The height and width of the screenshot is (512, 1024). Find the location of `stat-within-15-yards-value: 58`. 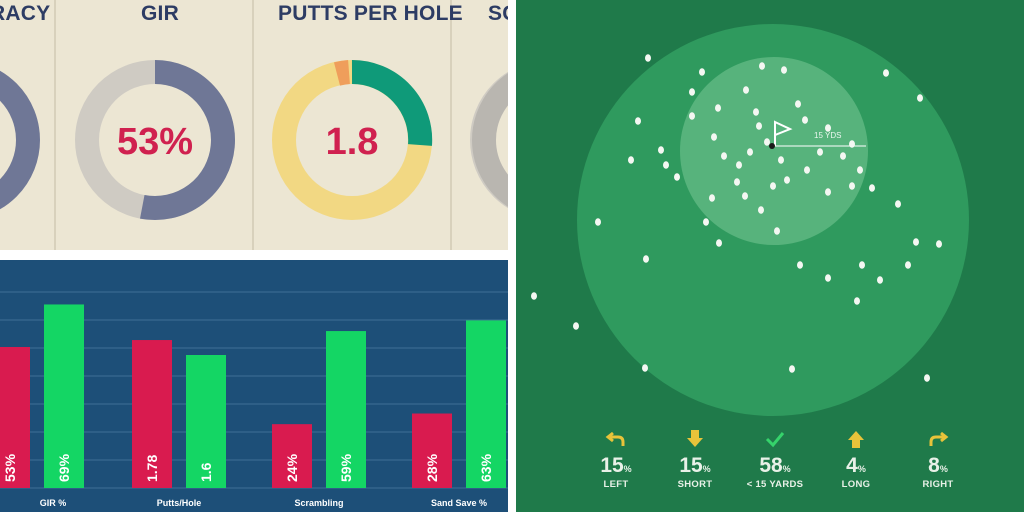

stat-within-15-yards-value: 58 is located at coordinates (771, 465).